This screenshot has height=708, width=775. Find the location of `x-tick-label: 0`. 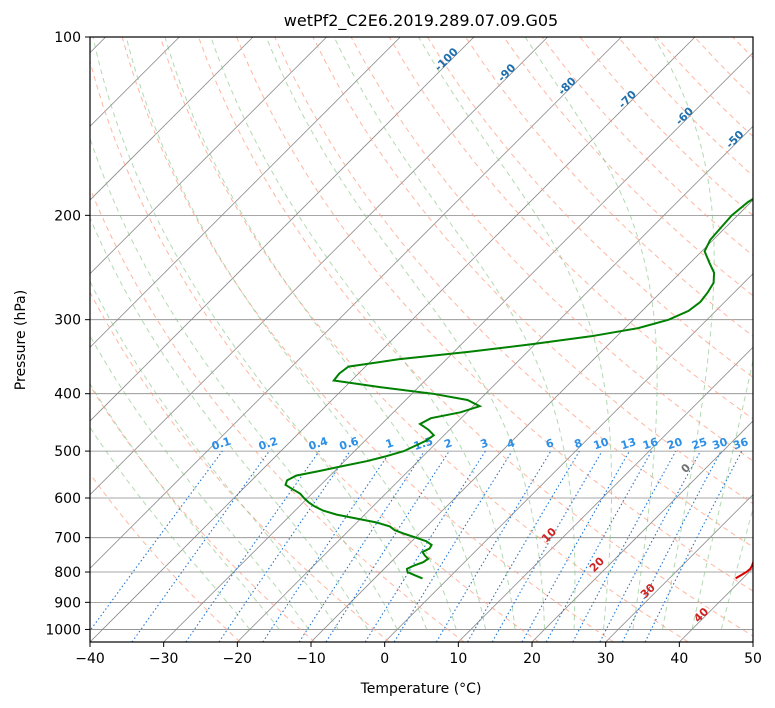

x-tick-label: 0 is located at coordinates (384, 659).